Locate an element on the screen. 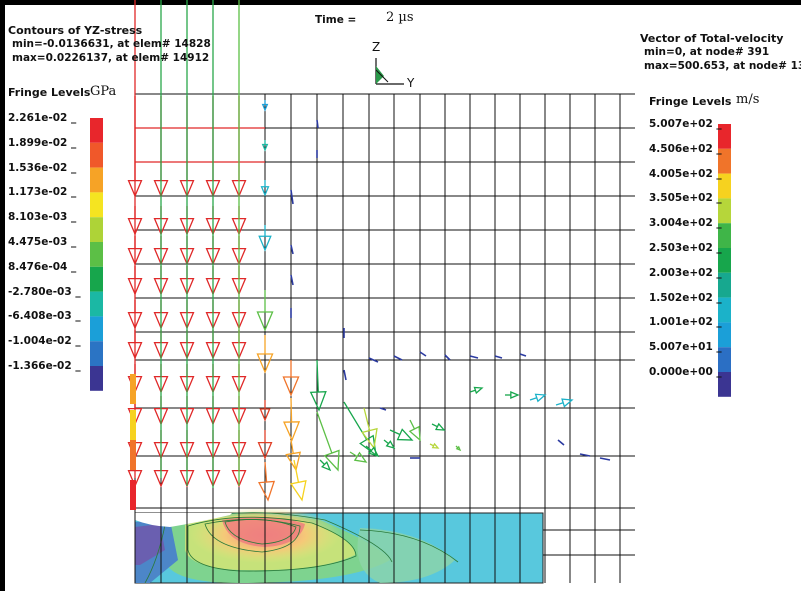  legend-level-label: 5.007e+02 _ is located at coordinates (685, 124).